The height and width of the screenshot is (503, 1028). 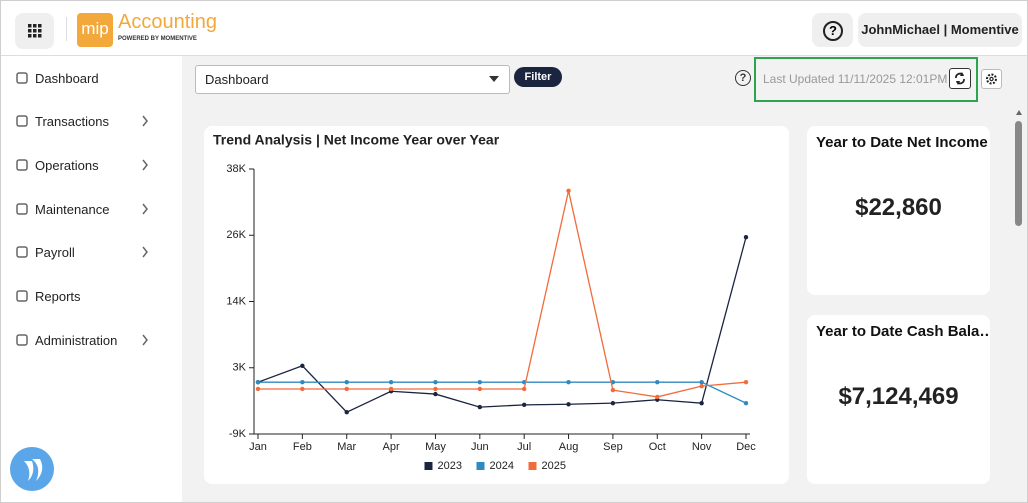 What do you see at coordinates (238, 434) in the screenshot?
I see `y-tick-label: -9K` at bounding box center [238, 434].